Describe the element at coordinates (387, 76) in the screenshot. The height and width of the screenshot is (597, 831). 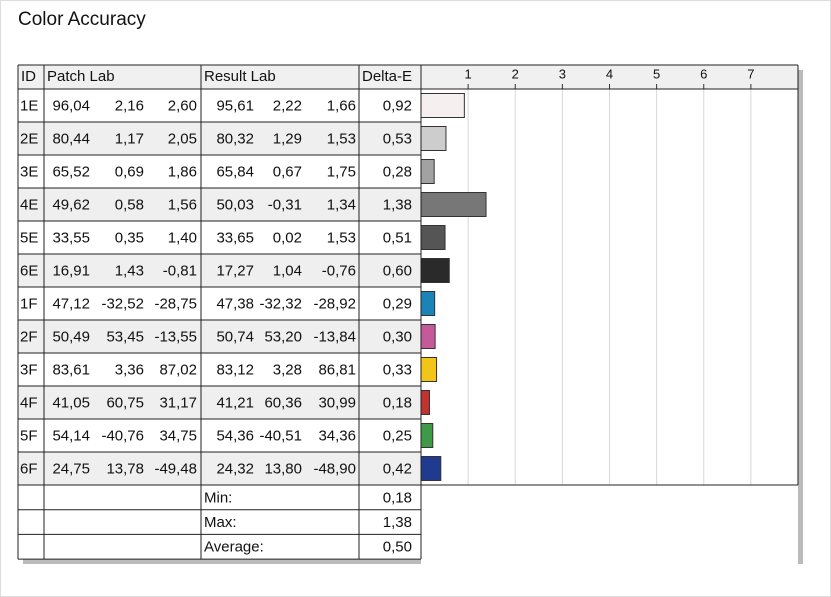
I see `header: Delta-E` at that location.